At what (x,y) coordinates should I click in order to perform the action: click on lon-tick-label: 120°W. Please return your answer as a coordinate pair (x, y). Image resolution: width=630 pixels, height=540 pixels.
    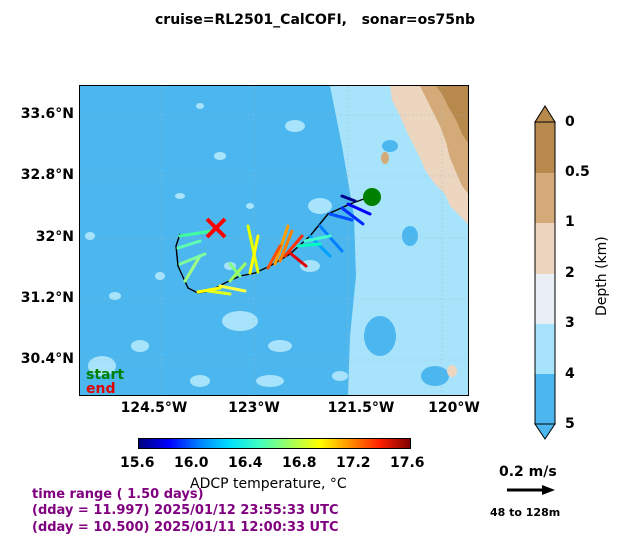
    Looking at the image, I should click on (454, 408).